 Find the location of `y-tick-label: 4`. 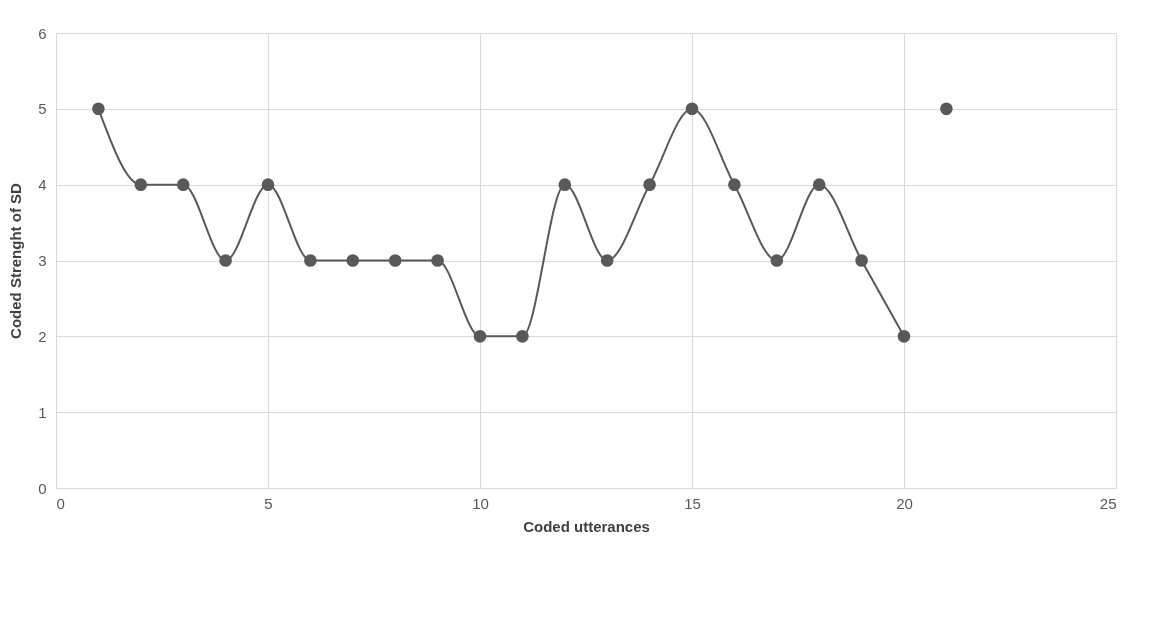

y-tick-label: 4 is located at coordinates (42, 185).